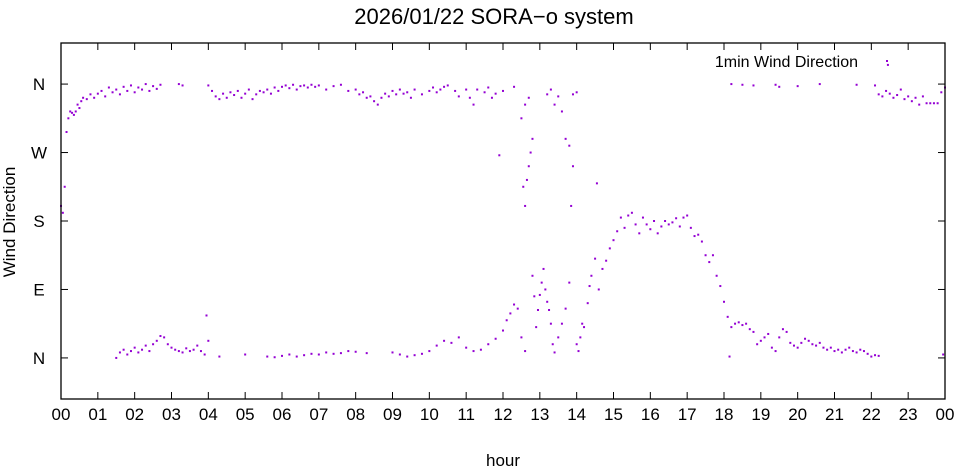 This screenshot has width=961, height=471. I want to click on x-tick-label: 18, so click(724, 414).